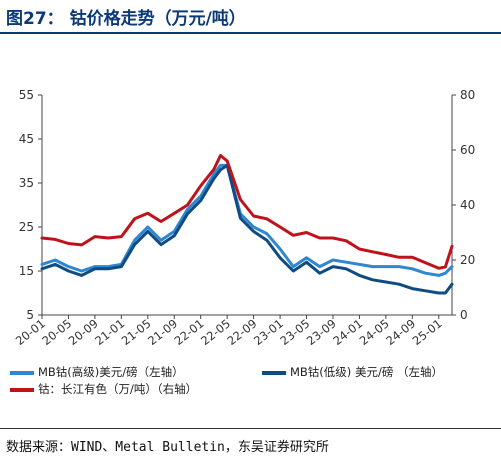 The image size is (501, 469). Describe the element at coordinates (250, 428) in the screenshot. I see `footer-rule` at that location.